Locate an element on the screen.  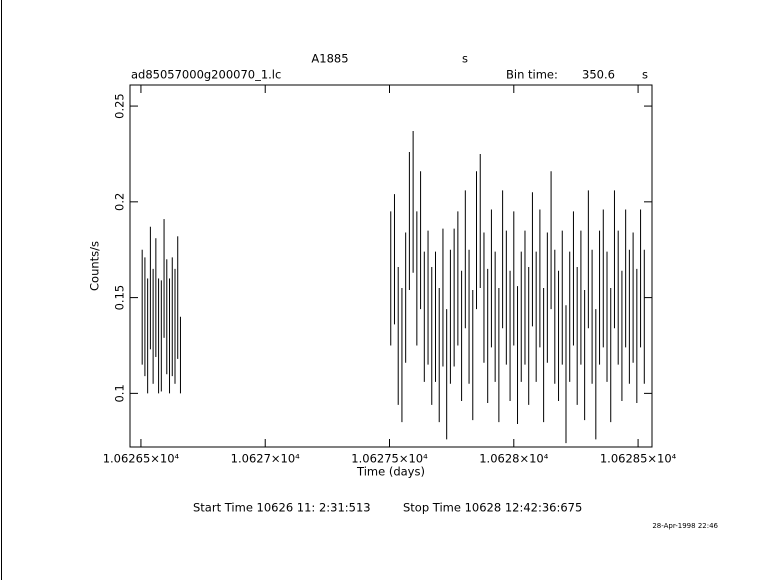
bin-time-unit: s is located at coordinates (645, 75).